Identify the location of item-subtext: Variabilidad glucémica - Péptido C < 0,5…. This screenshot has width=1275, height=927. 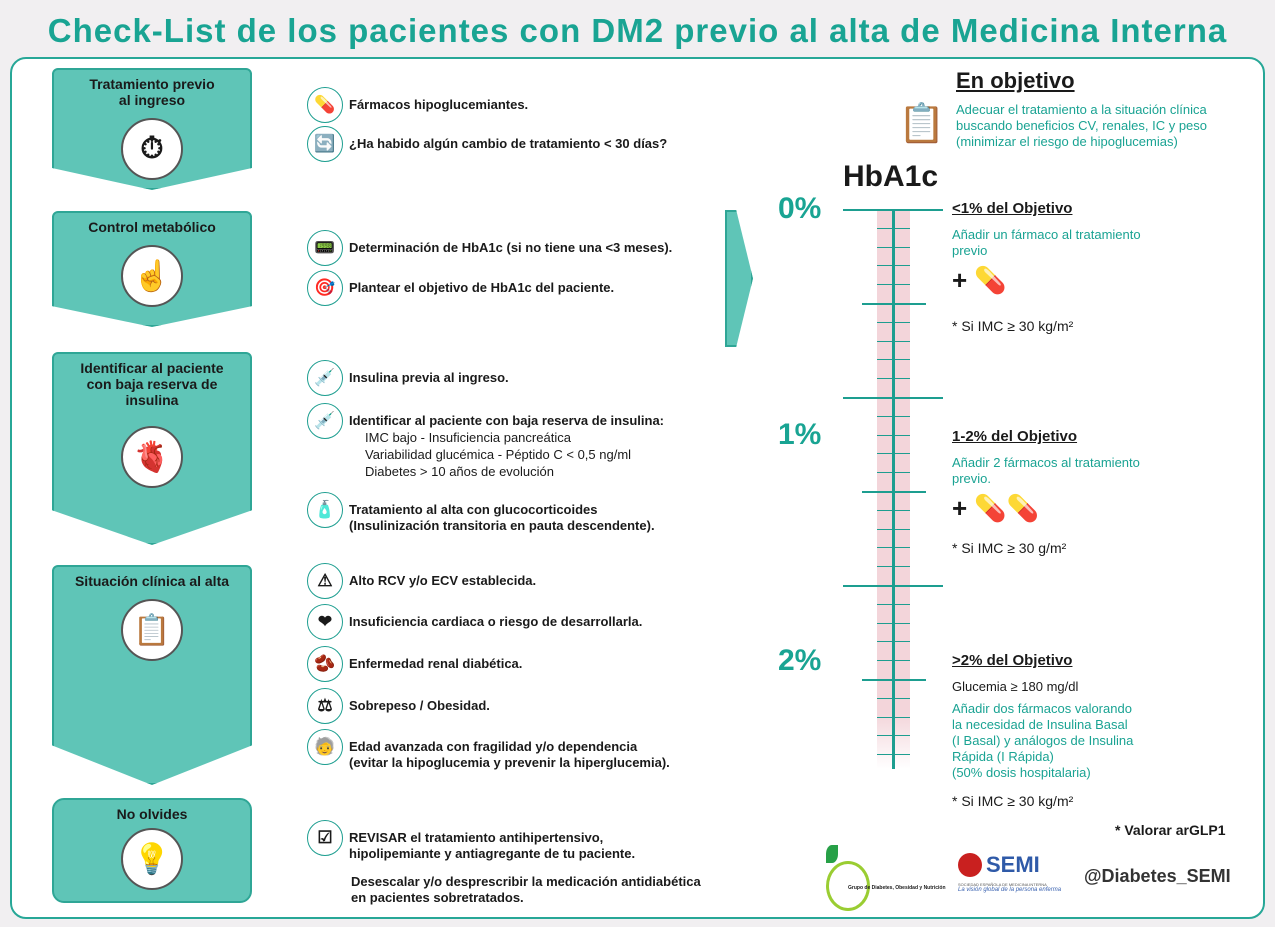
(498, 454).